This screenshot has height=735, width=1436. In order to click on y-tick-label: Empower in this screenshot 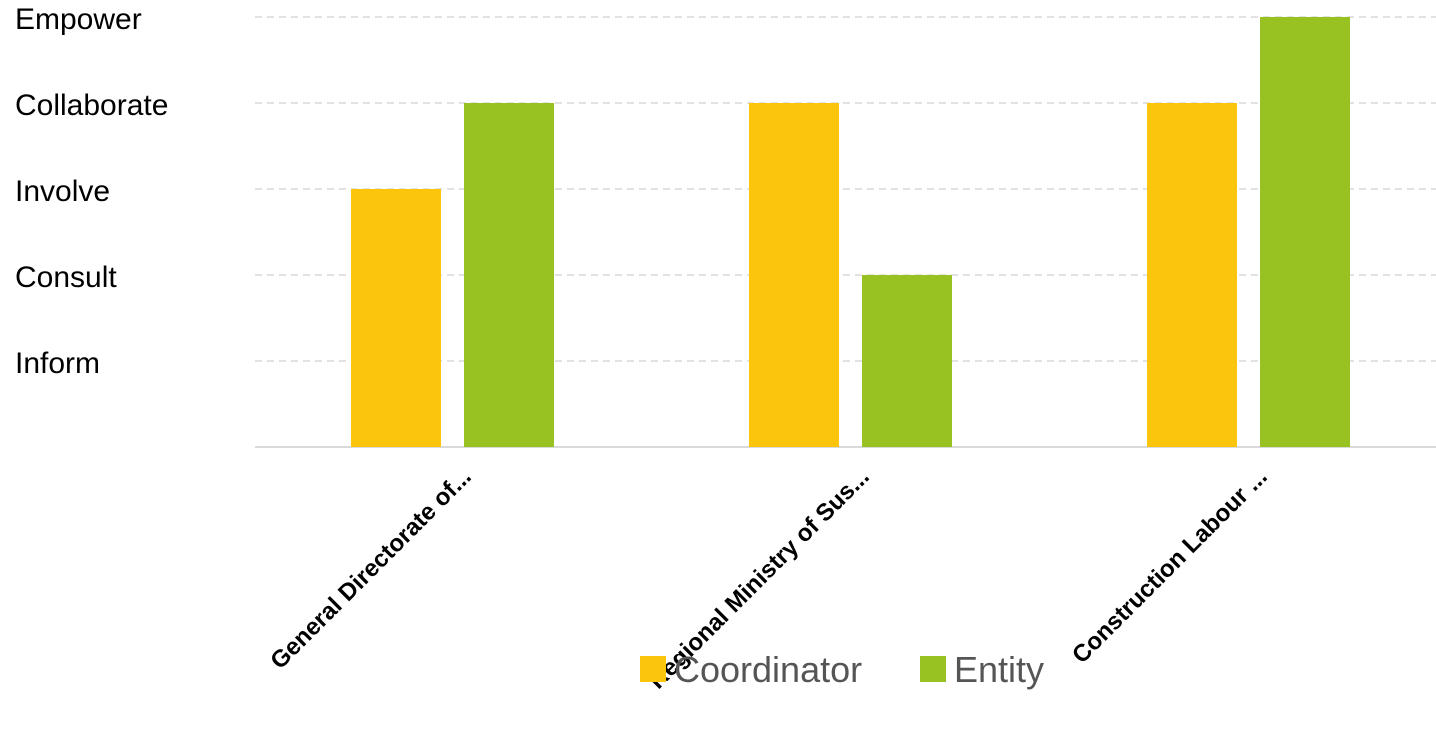, I will do `click(78, 19)`.